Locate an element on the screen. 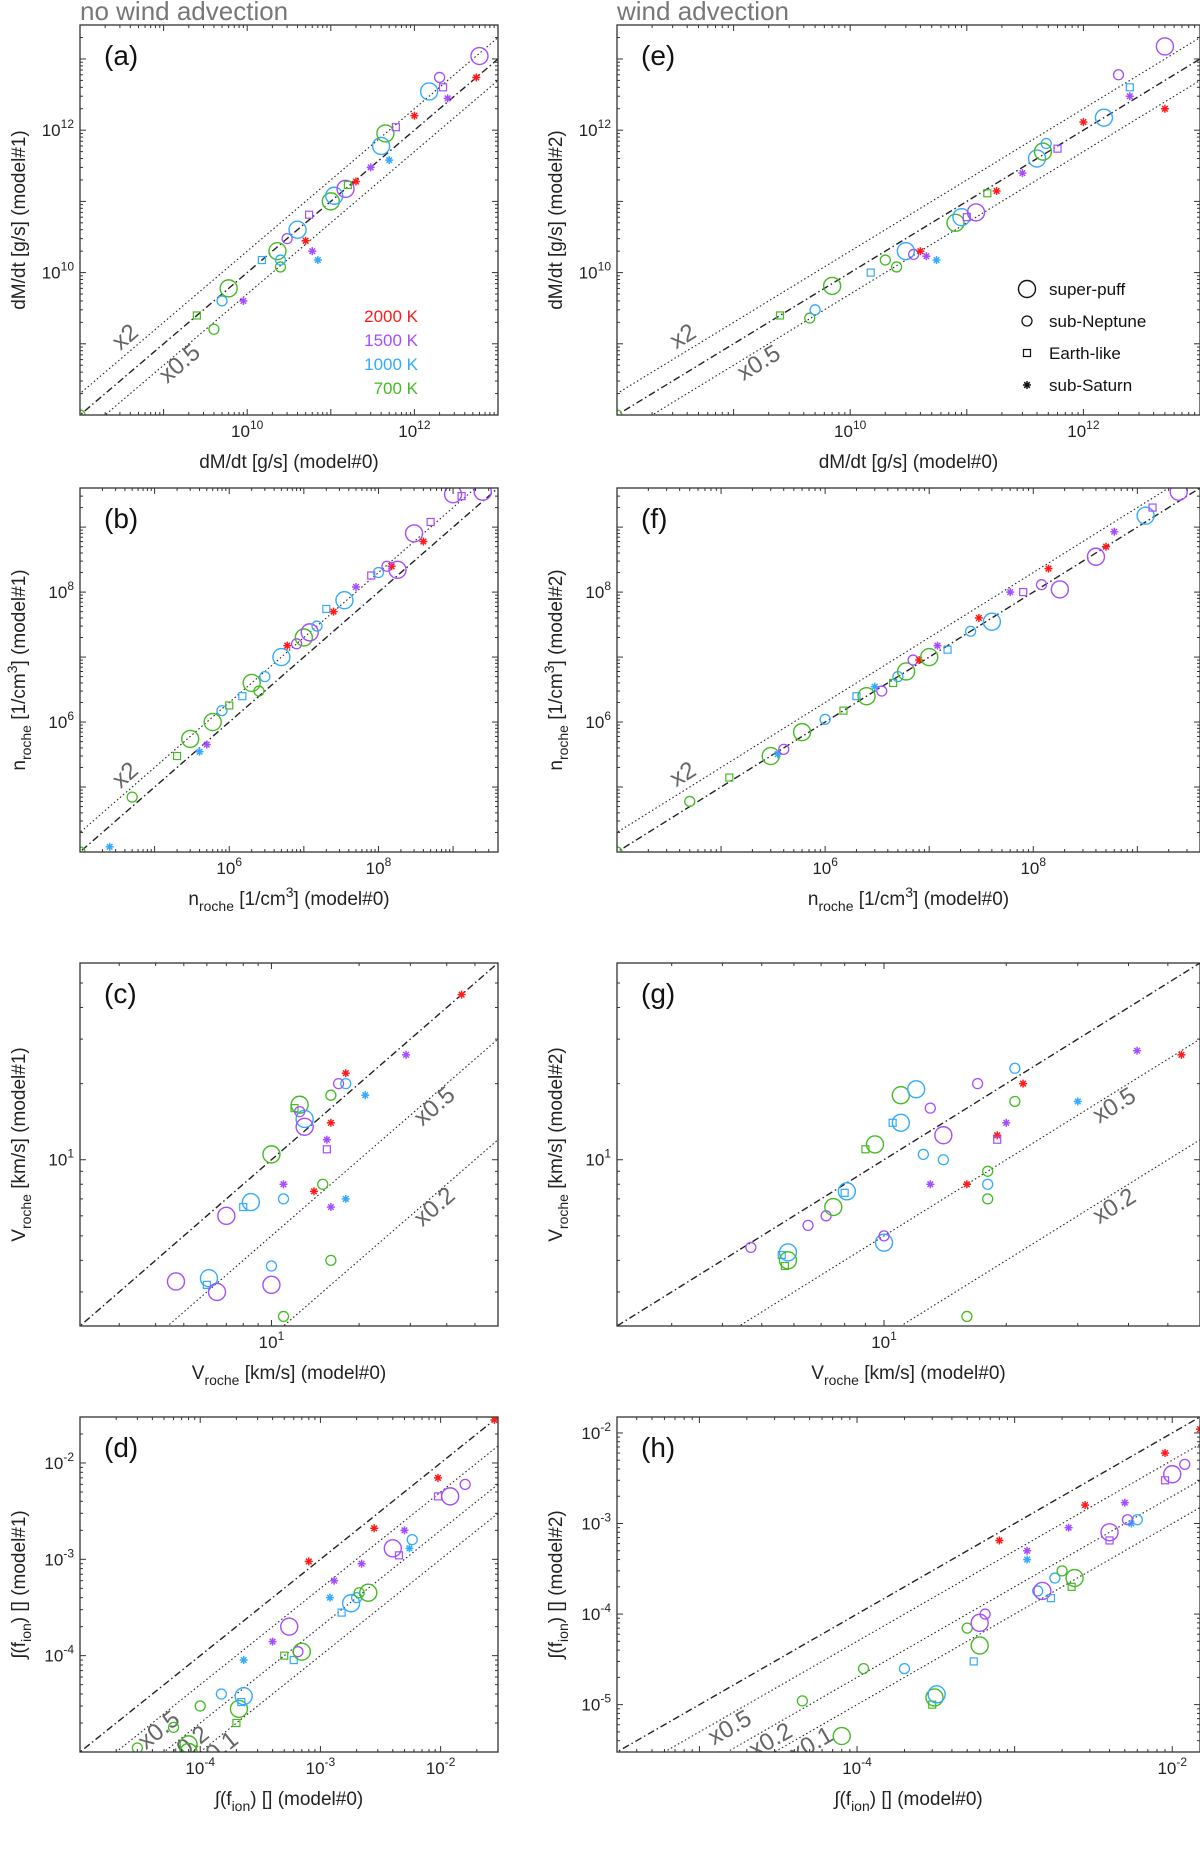 The height and width of the screenshot is (1867, 1200). legend-label: sub-Neptune is located at coordinates (1097, 321).